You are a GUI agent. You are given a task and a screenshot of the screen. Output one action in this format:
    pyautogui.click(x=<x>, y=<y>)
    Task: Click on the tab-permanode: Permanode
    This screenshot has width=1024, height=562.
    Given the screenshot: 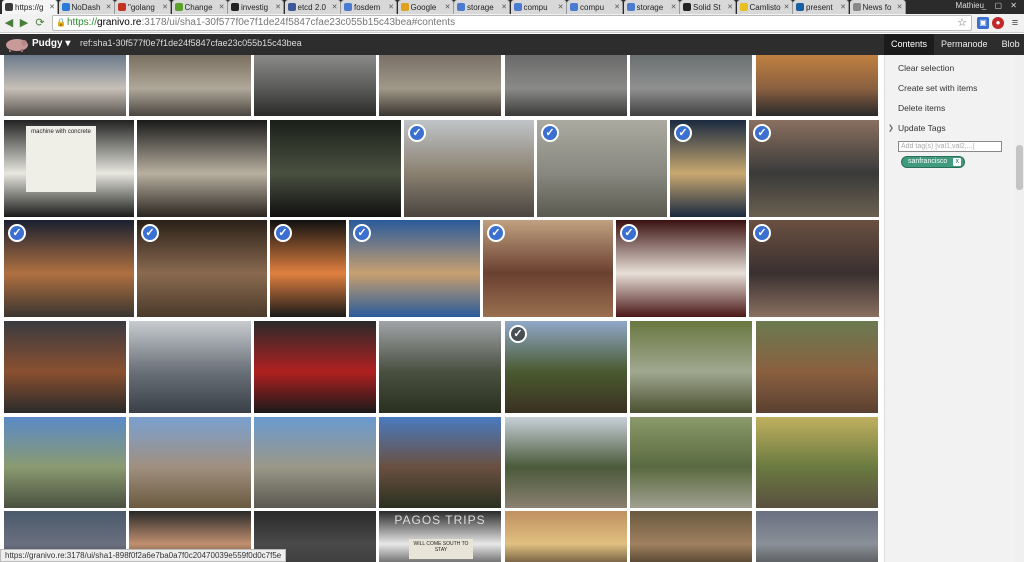 What is the action you would take?
    pyautogui.click(x=964, y=44)
    